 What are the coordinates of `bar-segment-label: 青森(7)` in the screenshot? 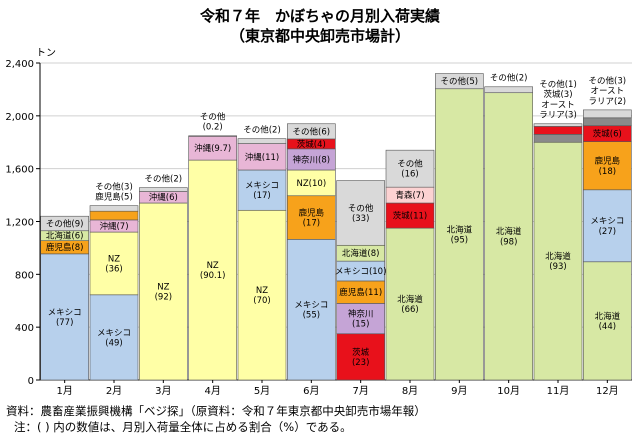 It's located at (409, 195).